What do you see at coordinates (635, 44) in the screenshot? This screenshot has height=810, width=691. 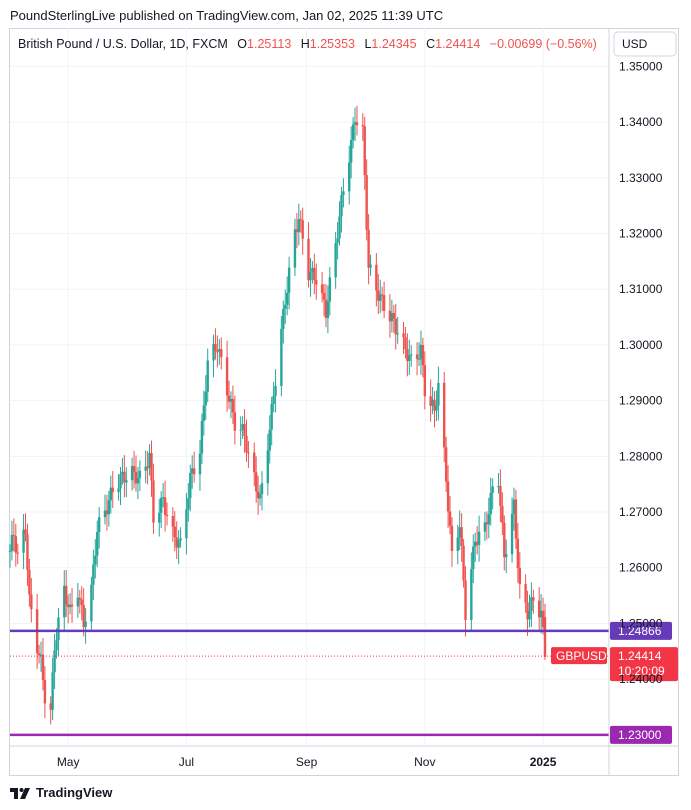 I see `currency-label: USD` at bounding box center [635, 44].